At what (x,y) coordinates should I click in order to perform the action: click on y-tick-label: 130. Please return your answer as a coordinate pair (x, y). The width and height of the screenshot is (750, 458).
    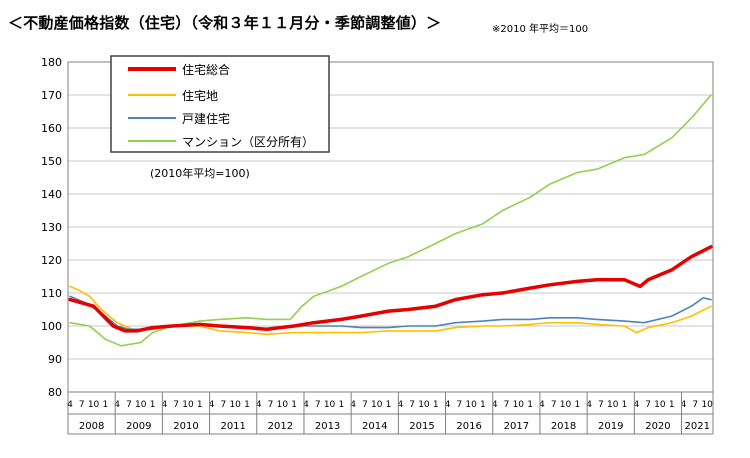
    Looking at the image, I should click on (51, 227).